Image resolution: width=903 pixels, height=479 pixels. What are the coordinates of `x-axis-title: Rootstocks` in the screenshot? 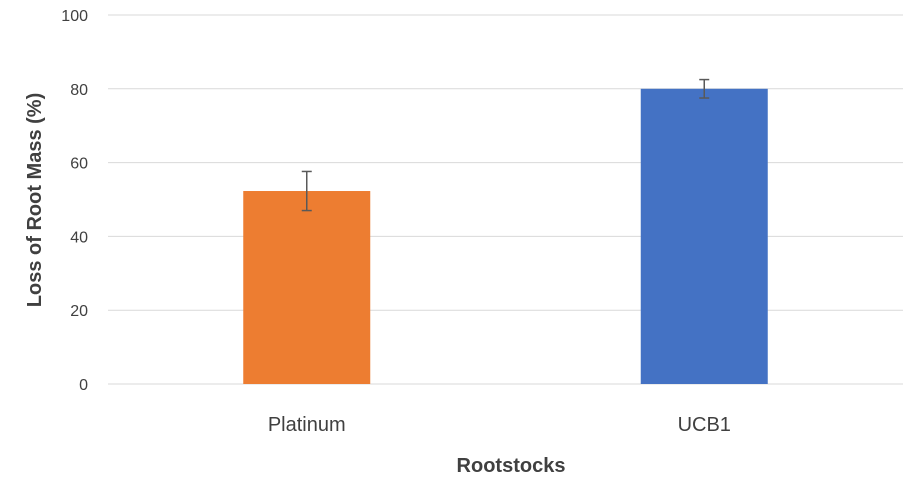 It's located at (511, 466).